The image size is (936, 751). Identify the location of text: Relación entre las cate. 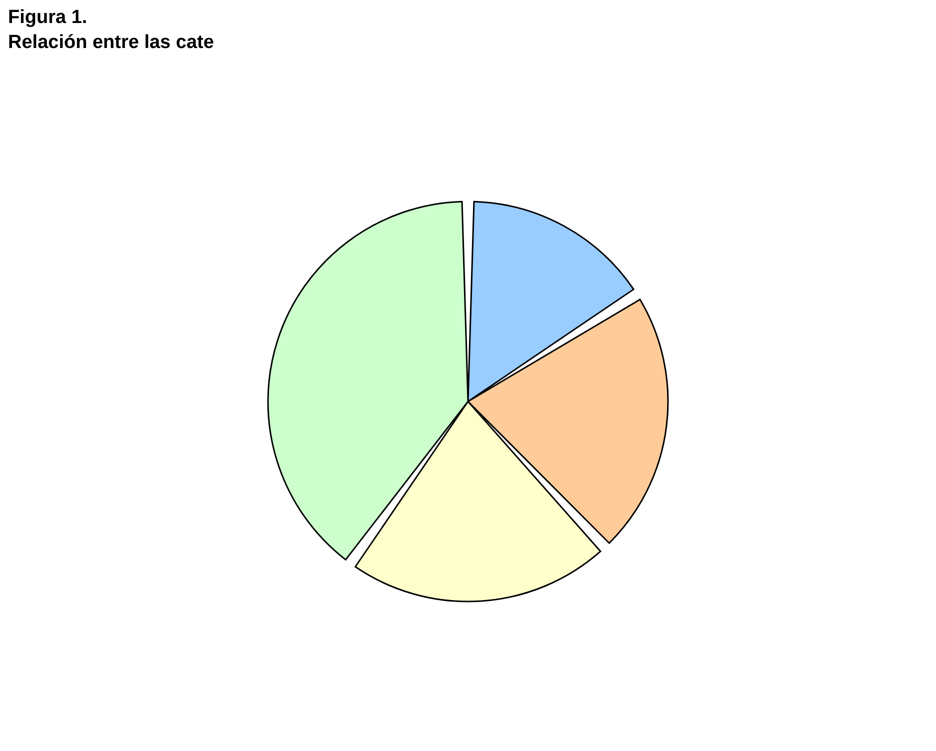
(111, 42).